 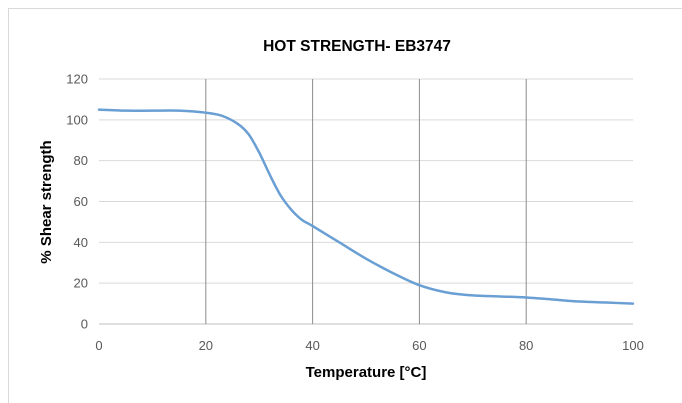 What do you see at coordinates (369, 345) in the screenshot?
I see `x-axis-ticks: 0 20 40 60 80 100` at bounding box center [369, 345].